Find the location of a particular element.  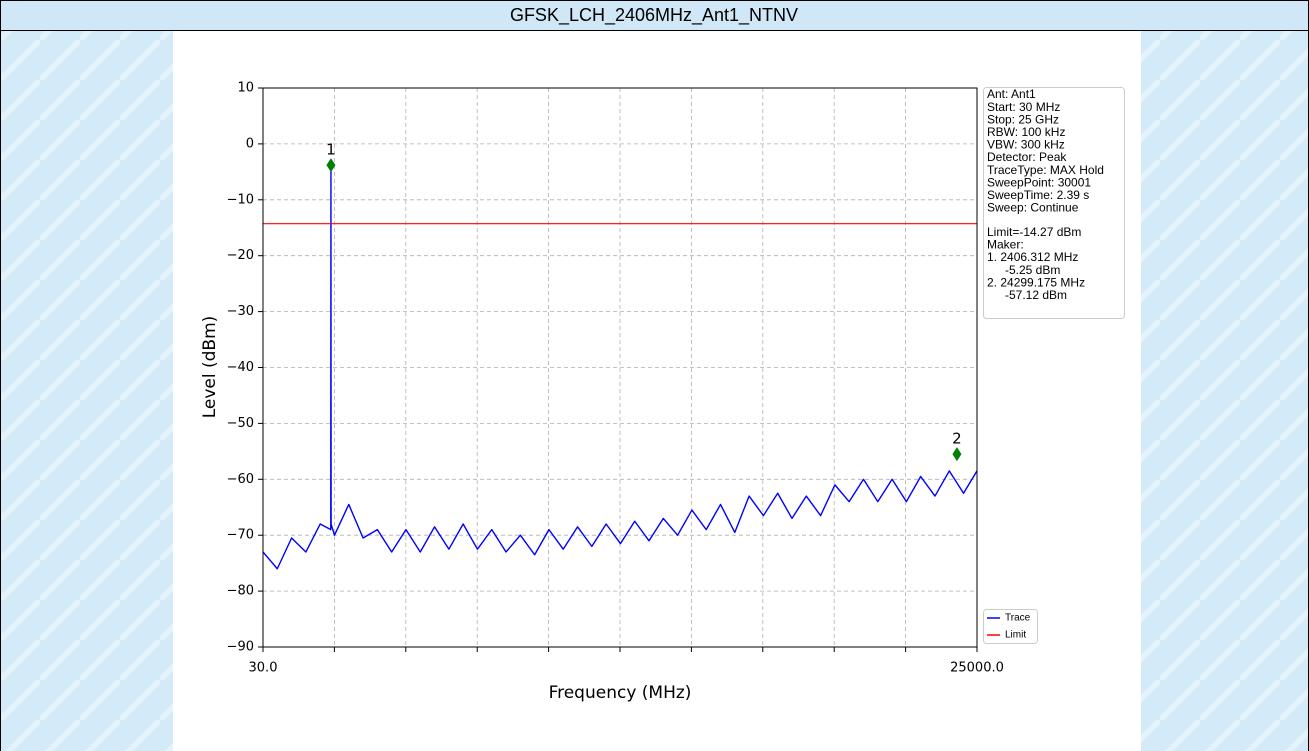

x-axis-label: Frequency (MHz) is located at coordinates (620, 693).